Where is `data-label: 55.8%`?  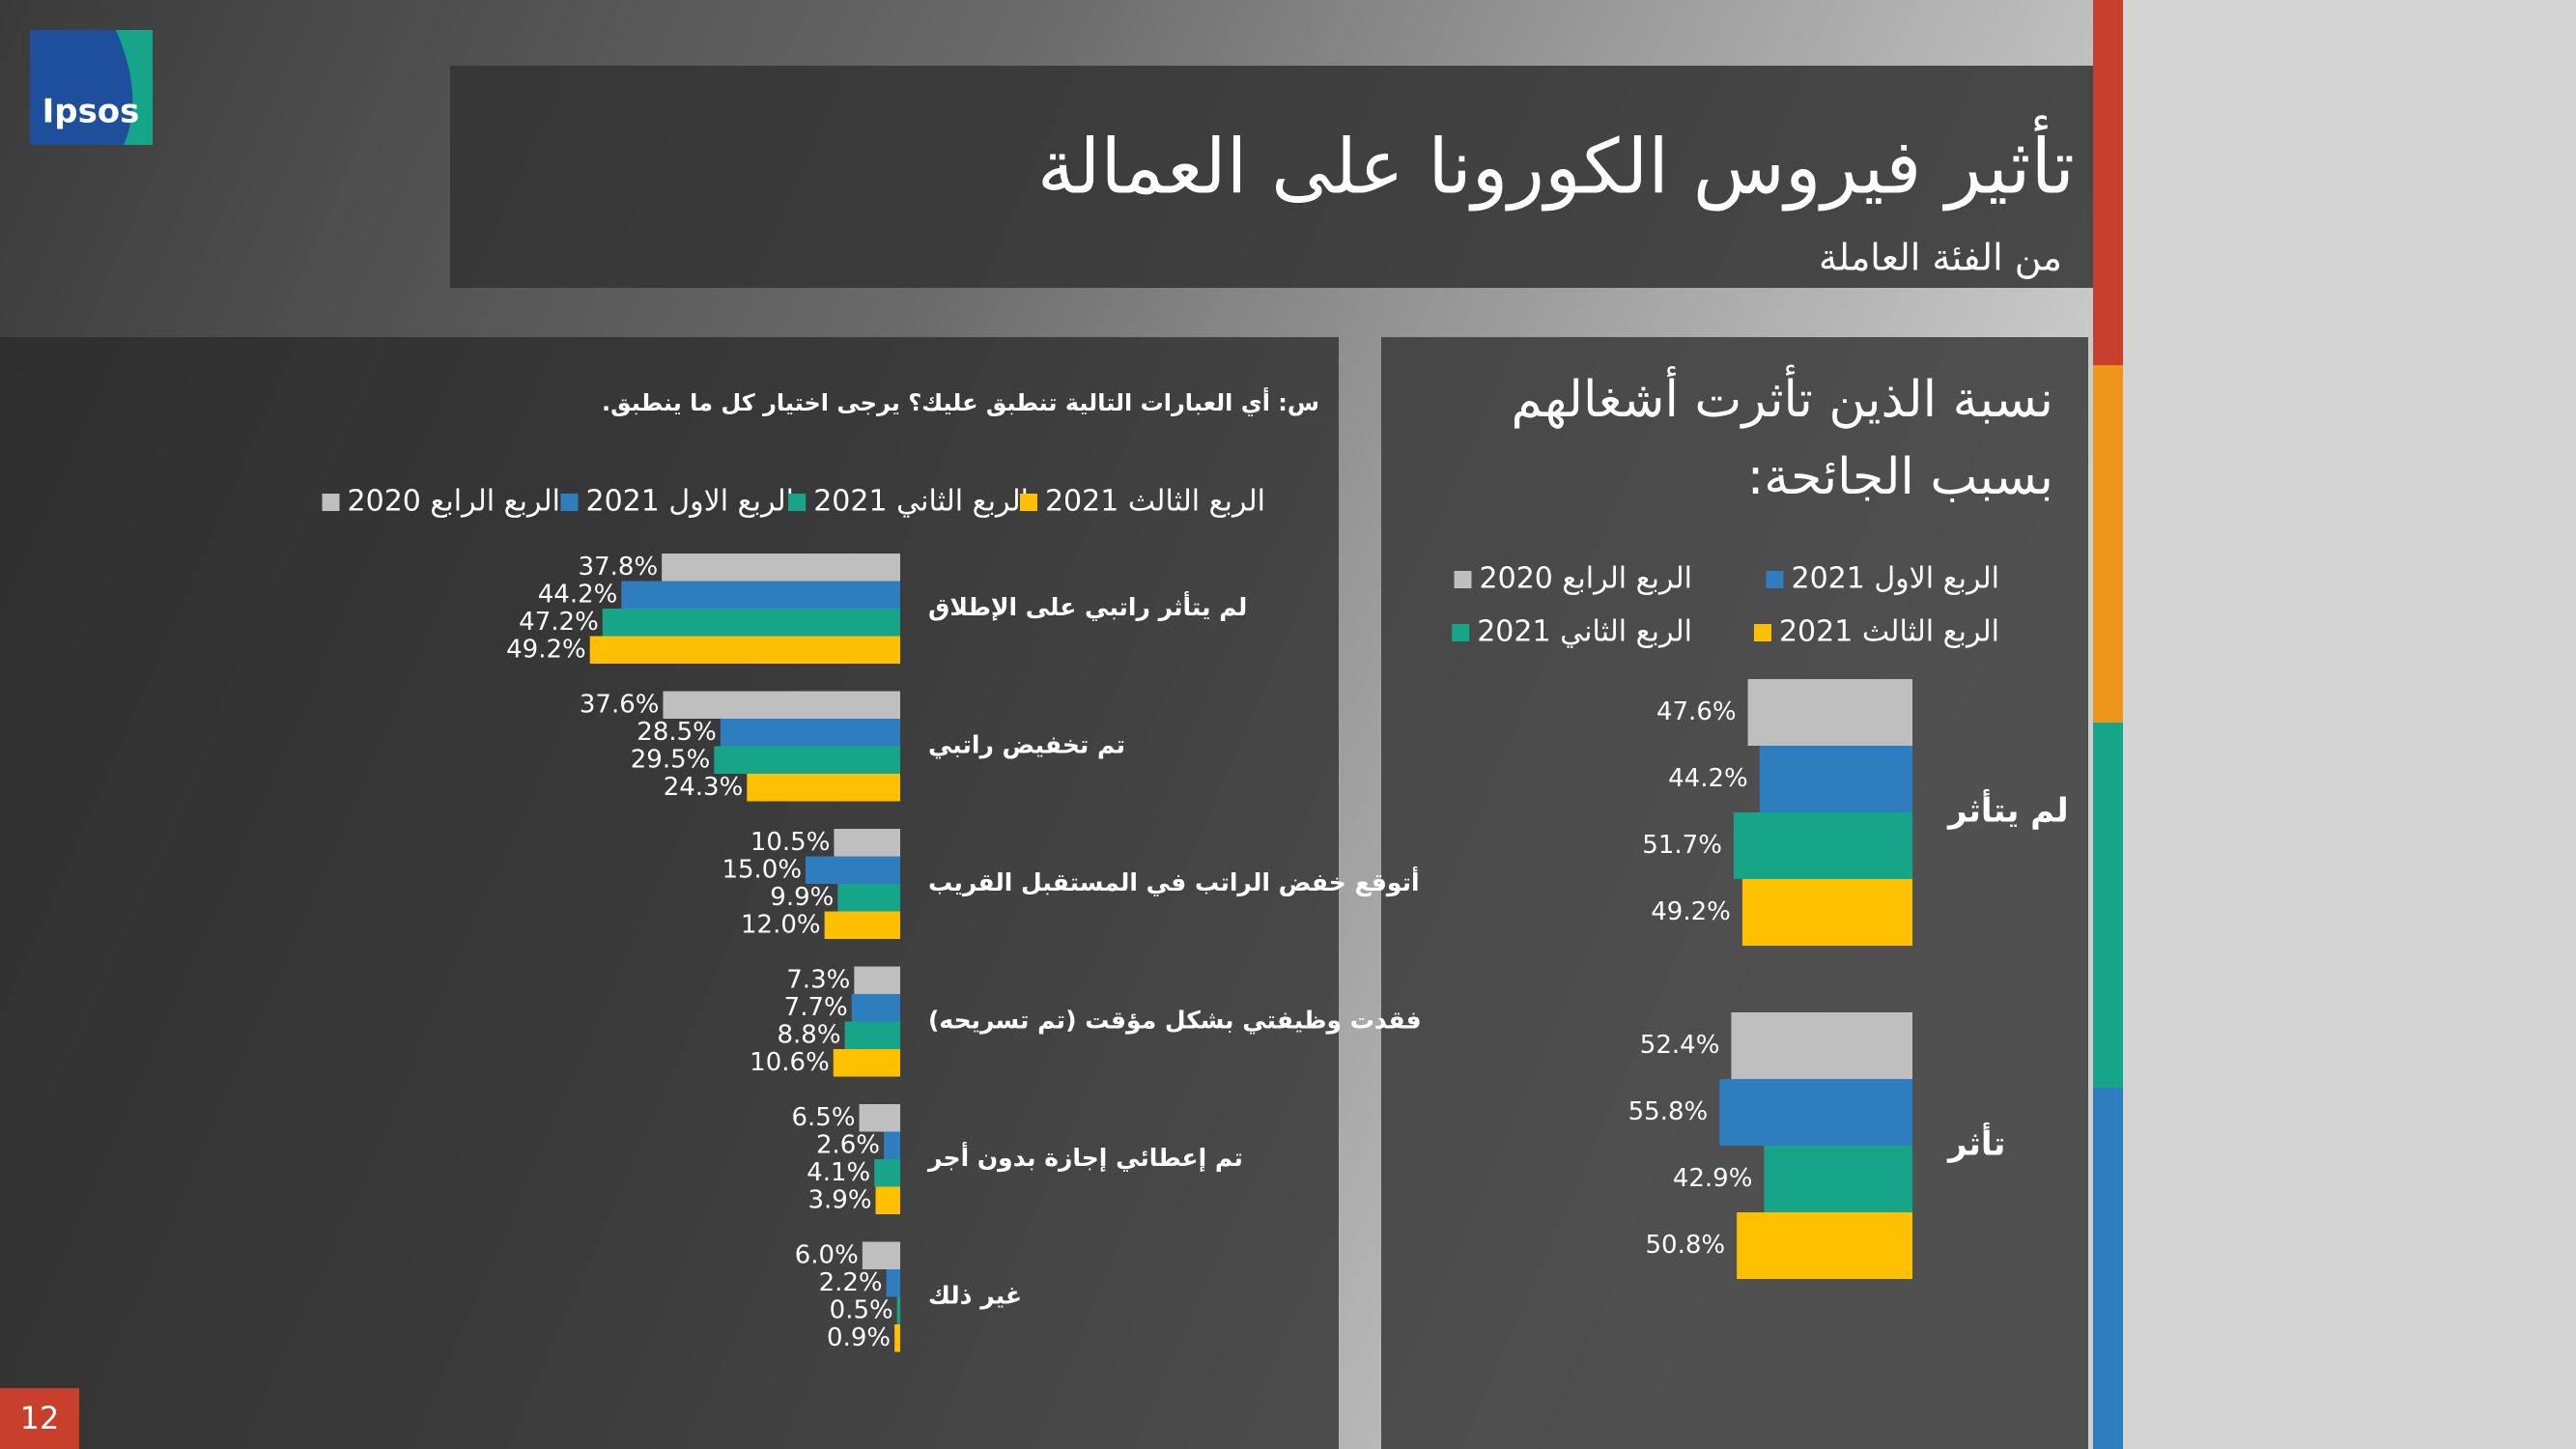 data-label: 55.8% is located at coordinates (1668, 1111).